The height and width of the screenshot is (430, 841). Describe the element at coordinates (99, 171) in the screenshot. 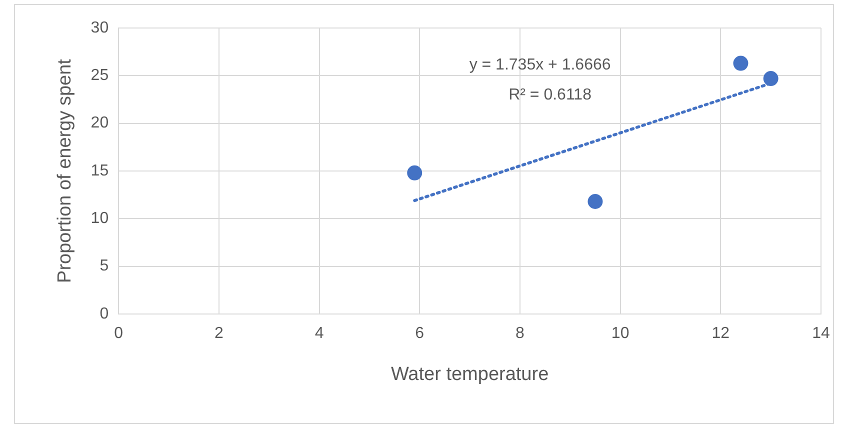

I see `y-tick-label: 15` at that location.